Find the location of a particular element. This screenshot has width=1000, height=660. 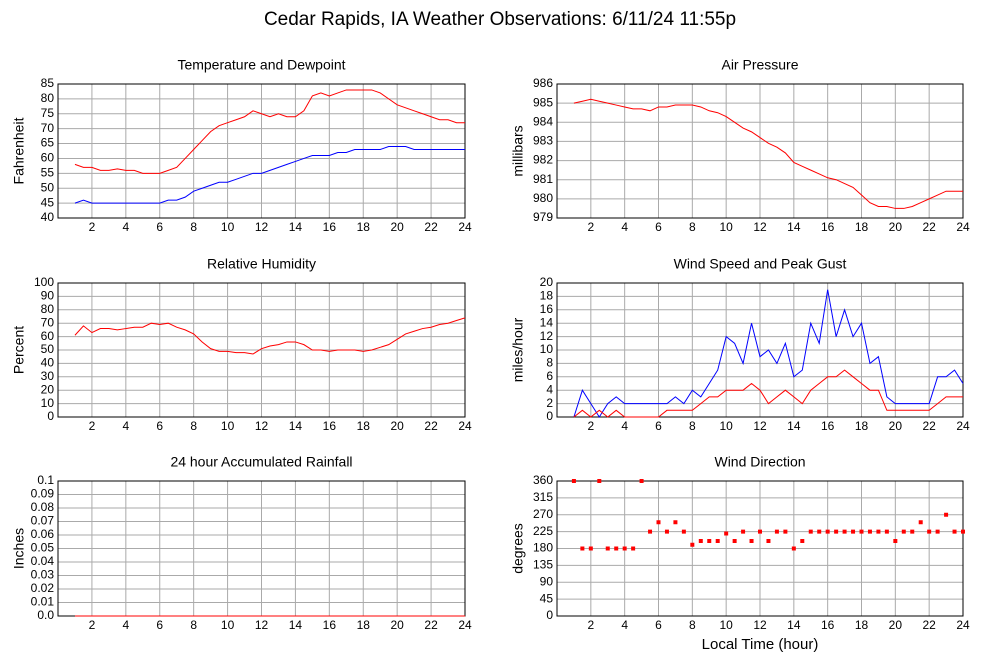

y-tick-label: 0.07 is located at coordinates (43, 521).